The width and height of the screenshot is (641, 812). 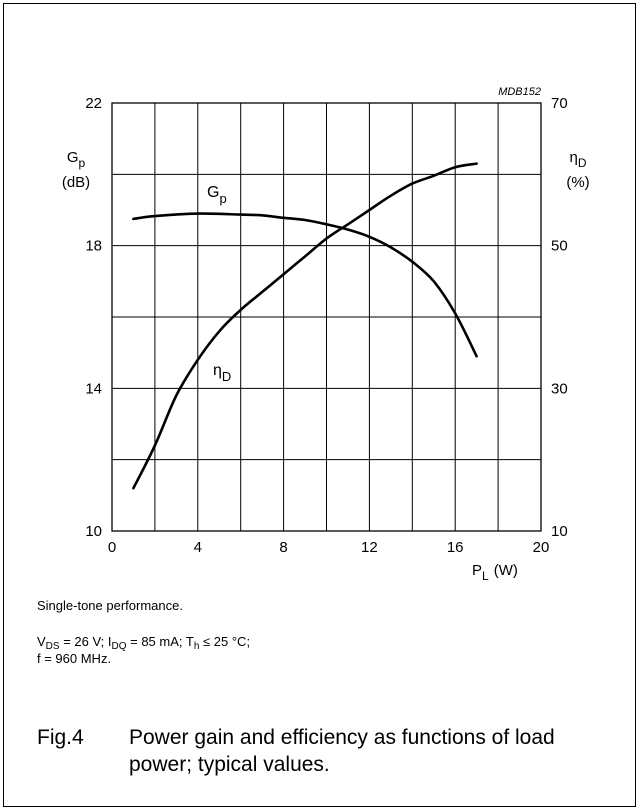 I want to click on note-line-1: Single-tone performance., so click(x=110, y=605).